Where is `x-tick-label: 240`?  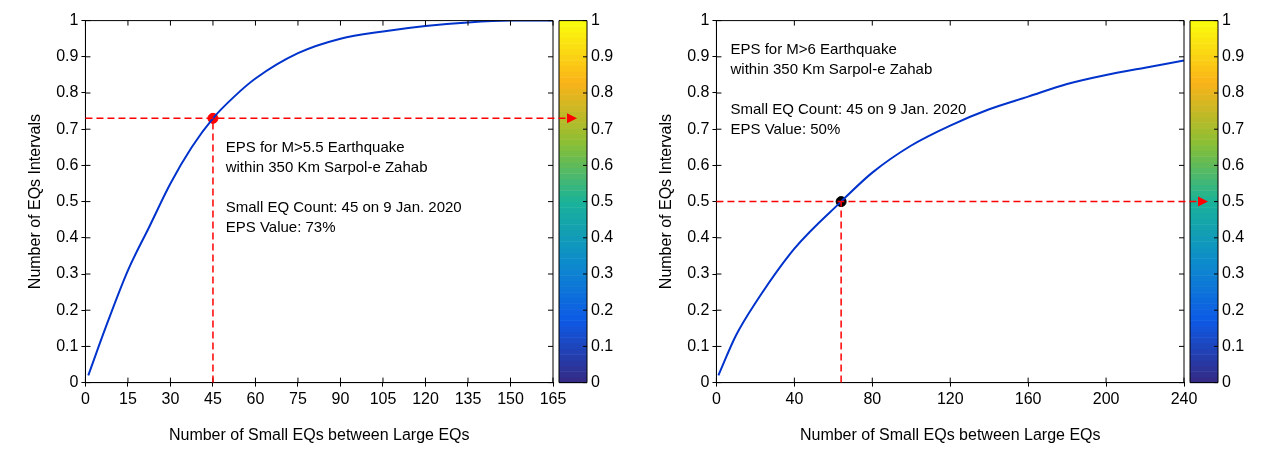 x-tick-label: 240 is located at coordinates (1184, 398).